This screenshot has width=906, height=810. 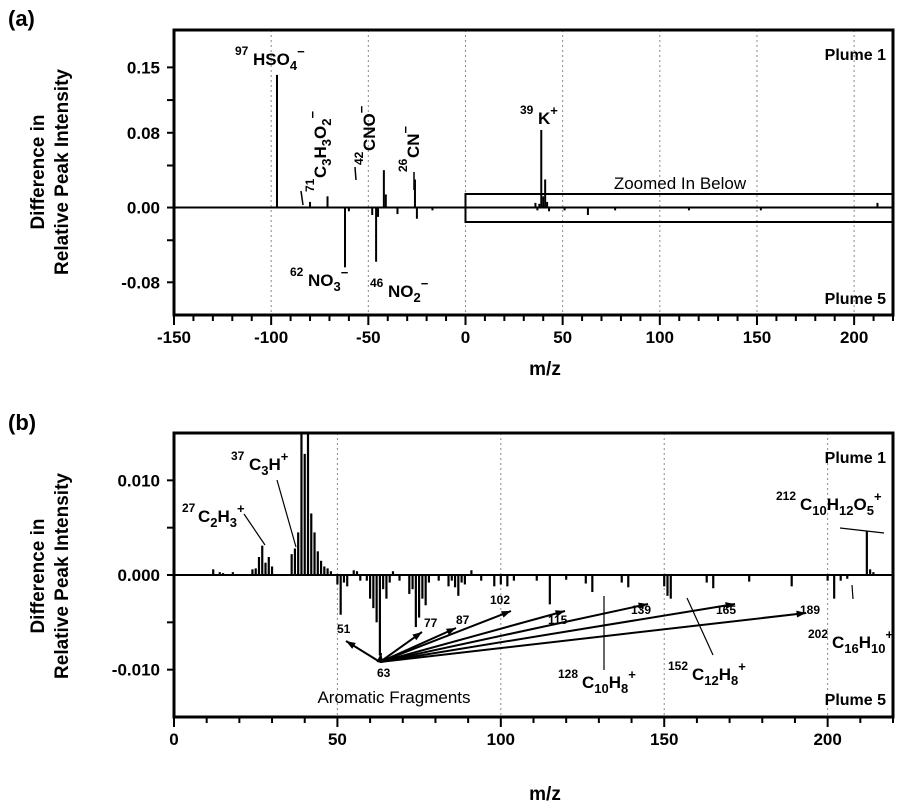 I want to click on label-no3: NO3−, so click(x=328, y=279).